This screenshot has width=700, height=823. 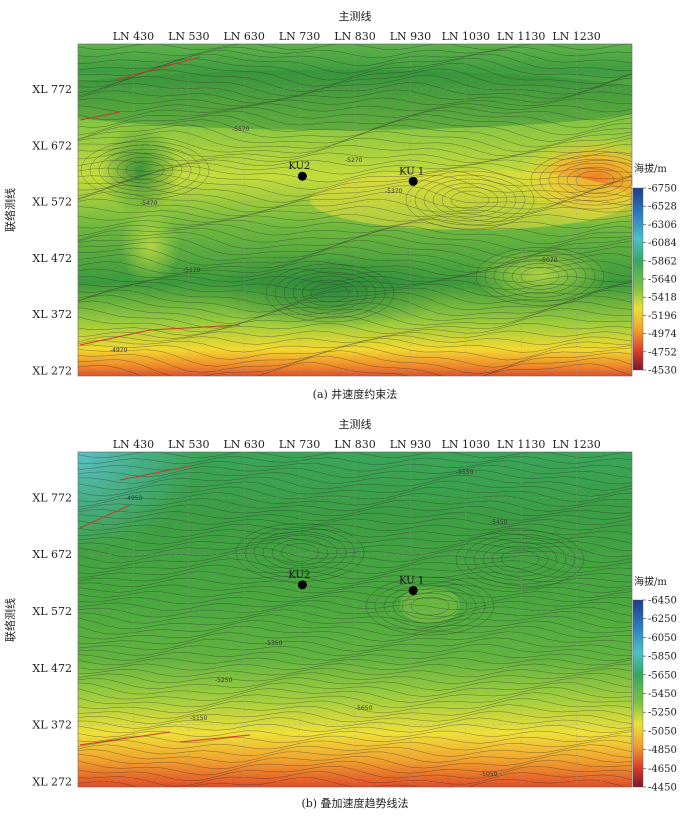 I want to click on colorbar-tick-label: -5862, so click(x=662, y=261).